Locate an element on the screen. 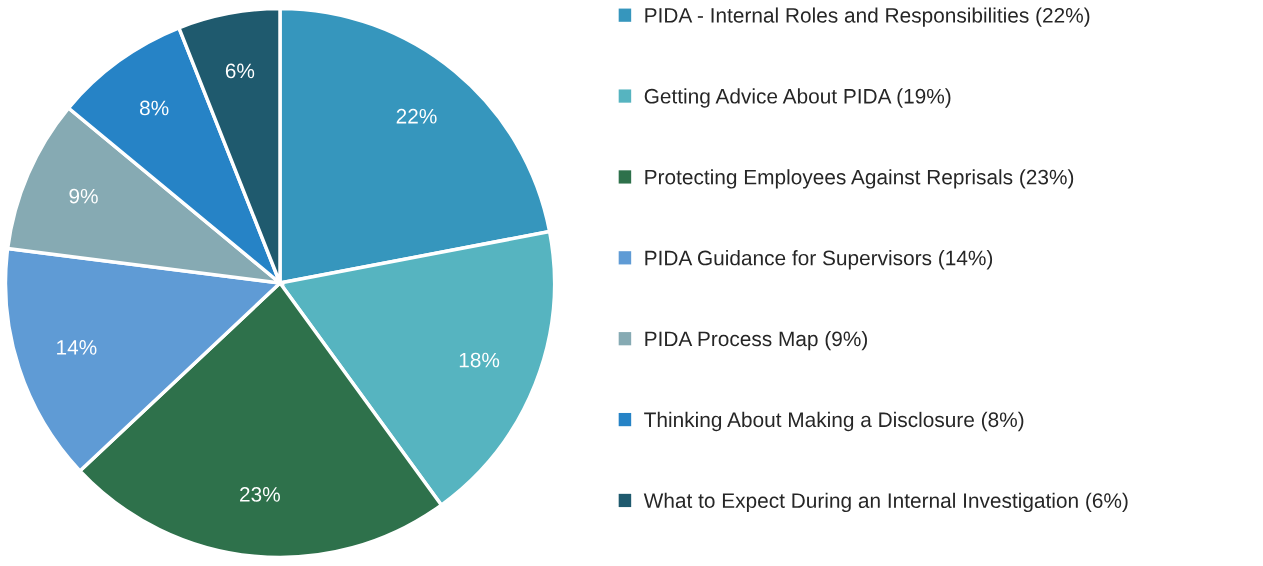 The image size is (1263, 566). data-label: 18% is located at coordinates (479, 360).